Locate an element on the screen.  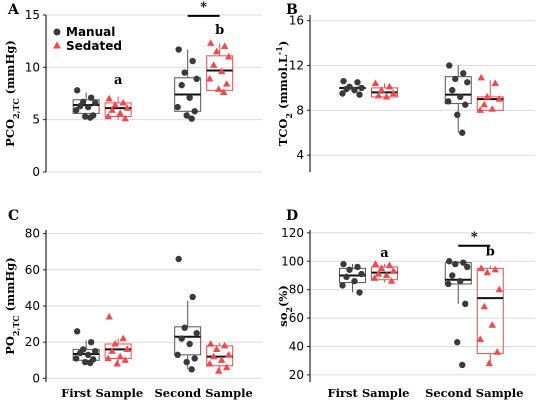
panel-letter: B is located at coordinates (292, 10).